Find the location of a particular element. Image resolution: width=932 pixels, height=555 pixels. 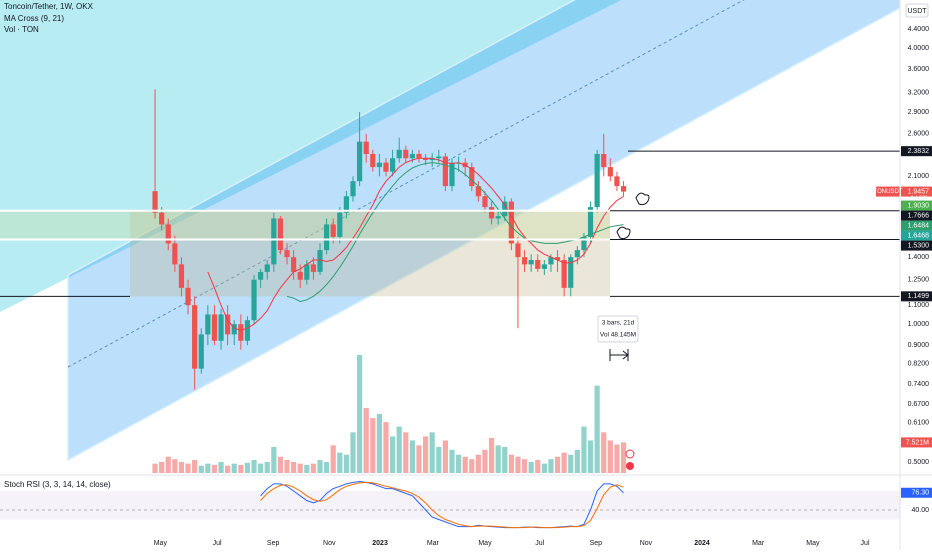

stoch-band is located at coordinates (450, 505).